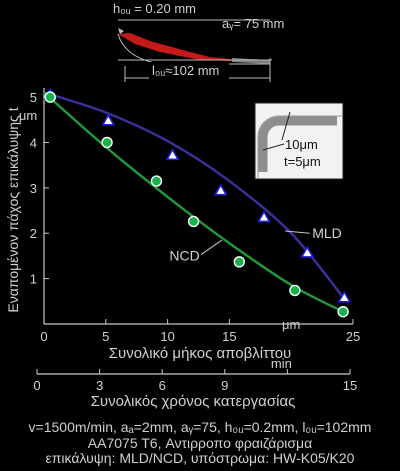 The height and width of the screenshot is (471, 400). What do you see at coordinates (175, 47) in the screenshot?
I see `chip-red-band` at bounding box center [175, 47].